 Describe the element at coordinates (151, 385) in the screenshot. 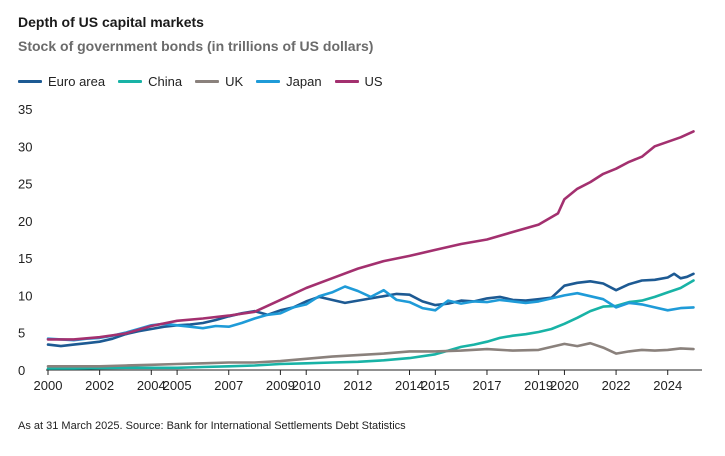

I see `x-tick-label-2004: 2004` at that location.